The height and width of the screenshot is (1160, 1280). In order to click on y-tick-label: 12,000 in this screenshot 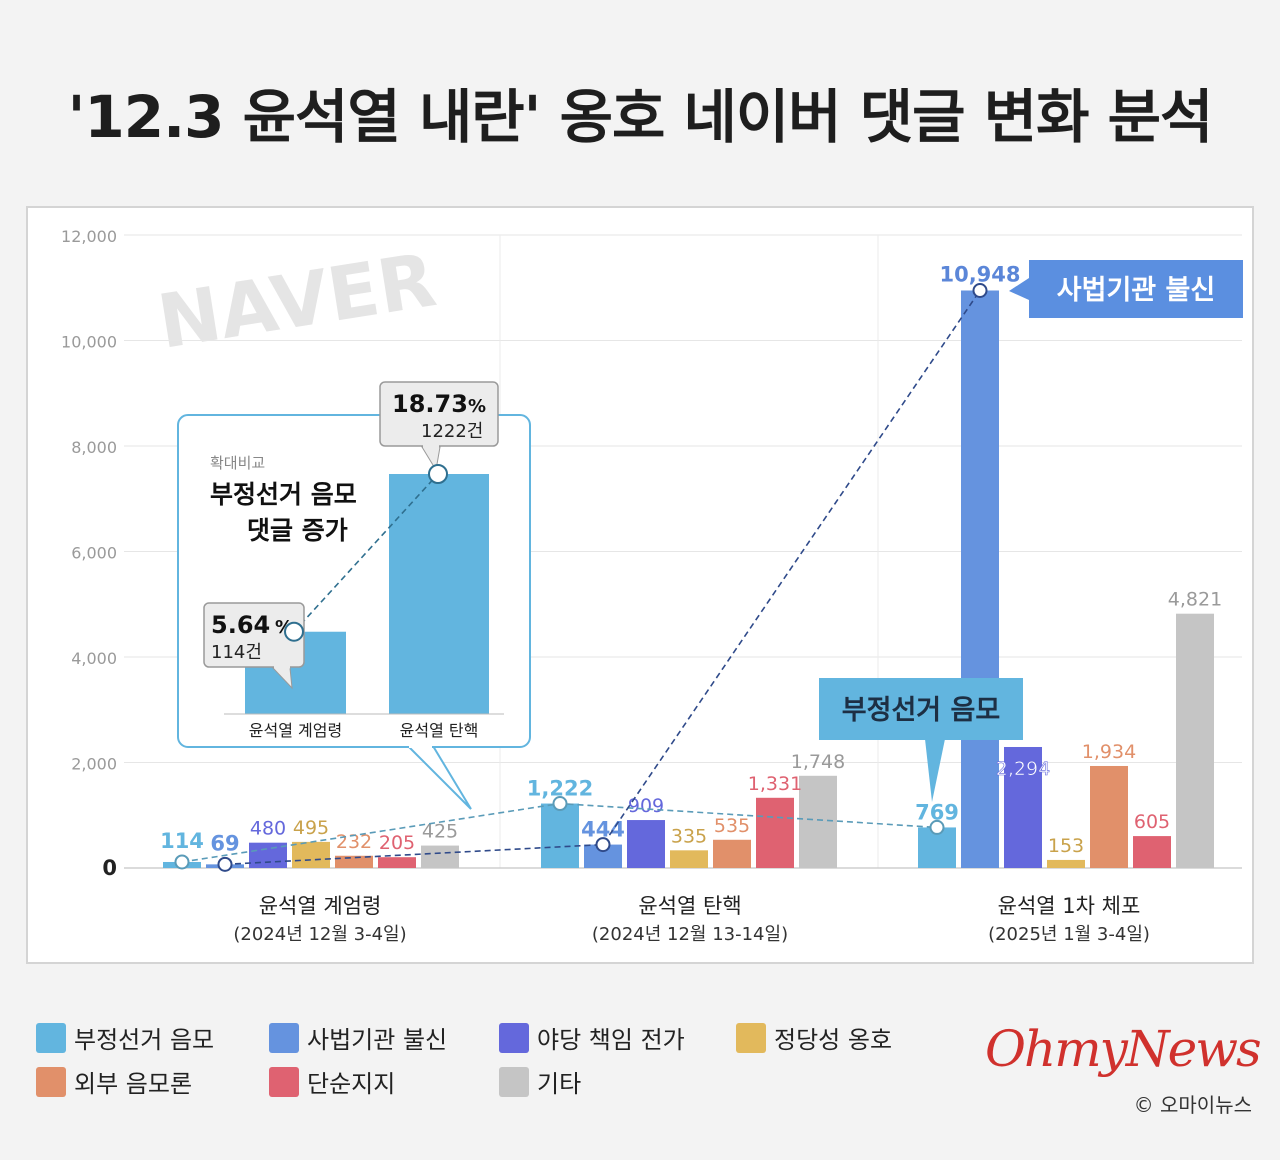, I will do `click(89, 236)`.